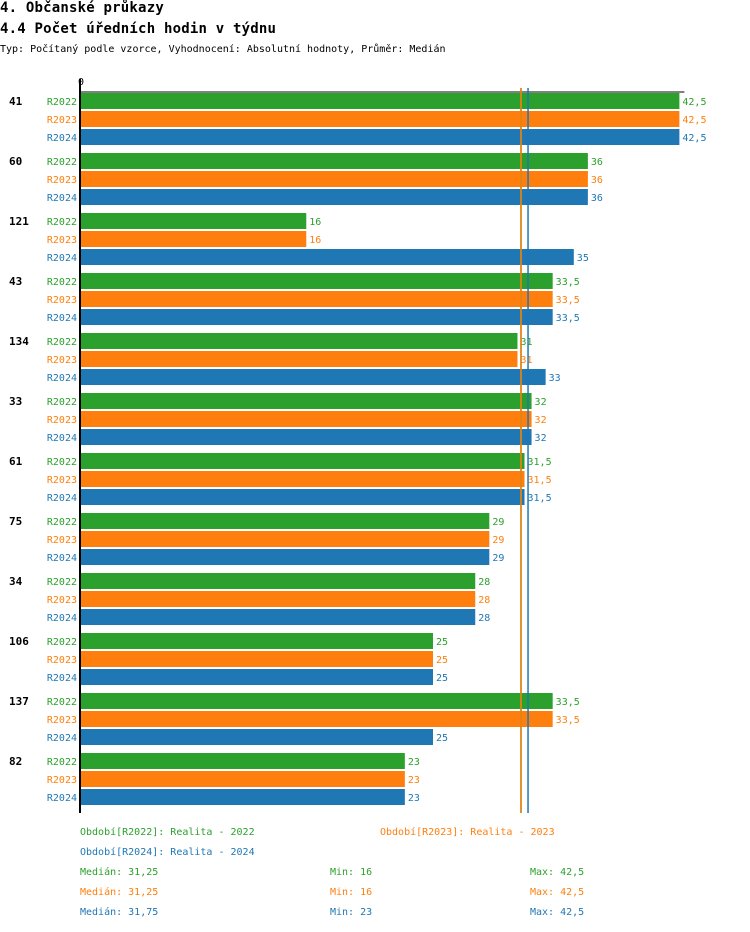 This screenshot has width=750, height=932. I want to click on data-label: 33, so click(555, 378).